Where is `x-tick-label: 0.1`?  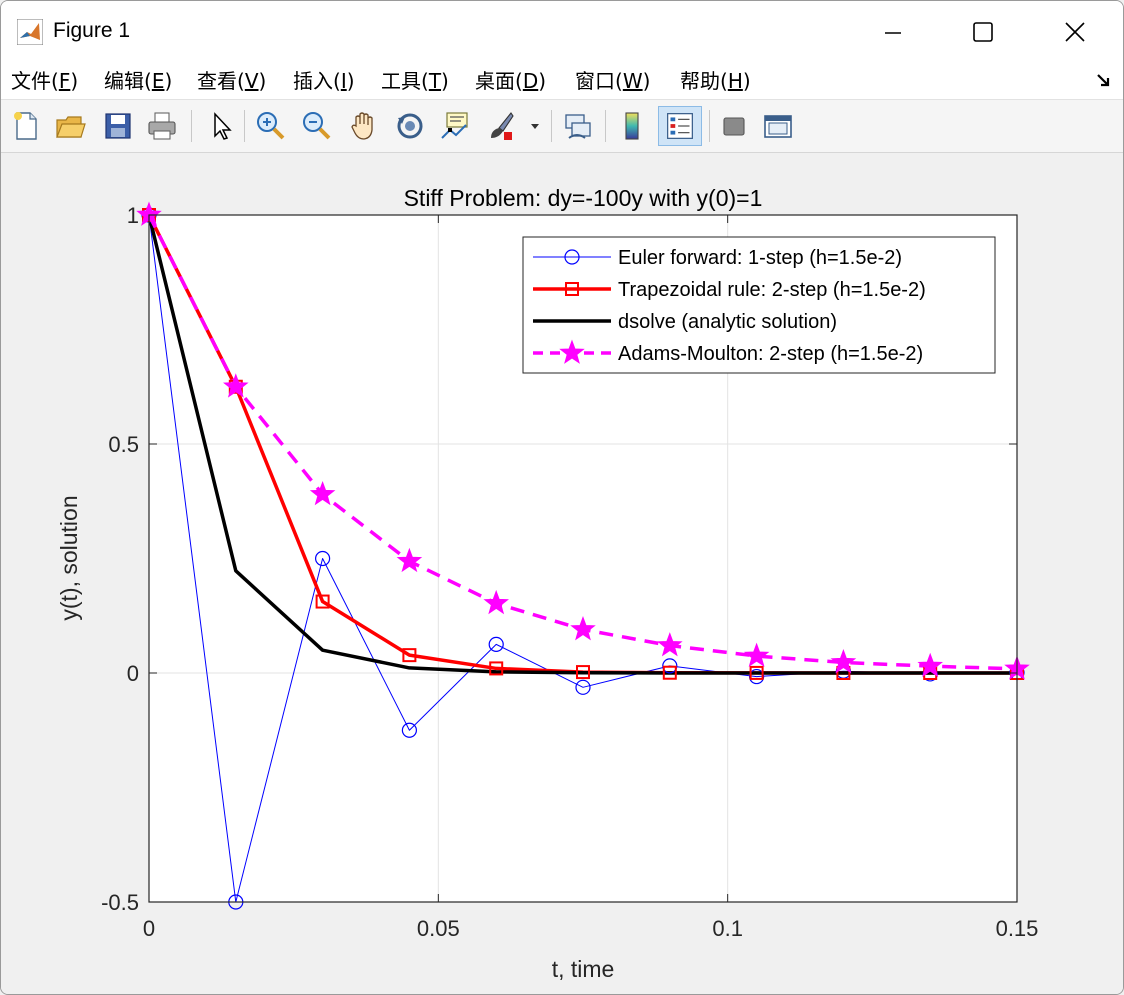 x-tick-label: 0.1 is located at coordinates (727, 928).